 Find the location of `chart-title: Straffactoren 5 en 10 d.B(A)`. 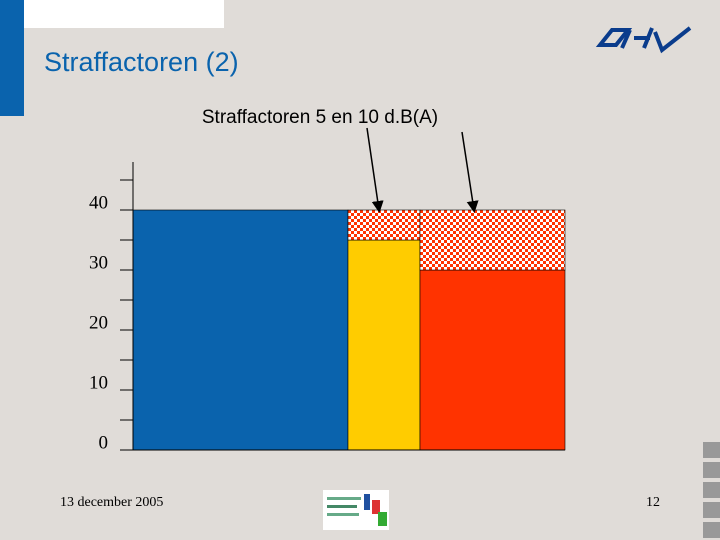

chart-title: Straffactoren 5 en 10 d.B(A) is located at coordinates (320, 117).